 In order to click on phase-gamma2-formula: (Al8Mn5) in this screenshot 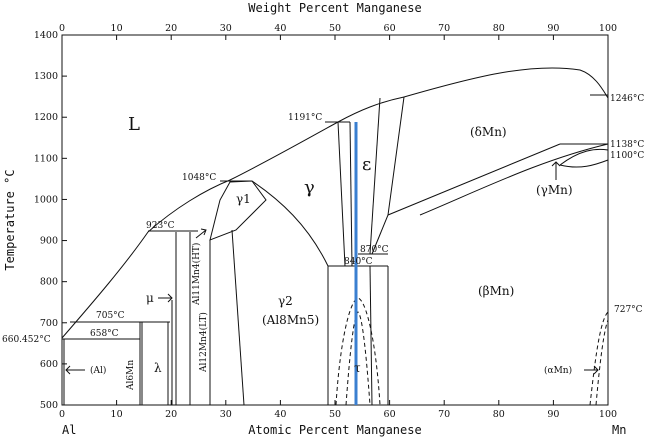, I will do `click(290, 320)`.